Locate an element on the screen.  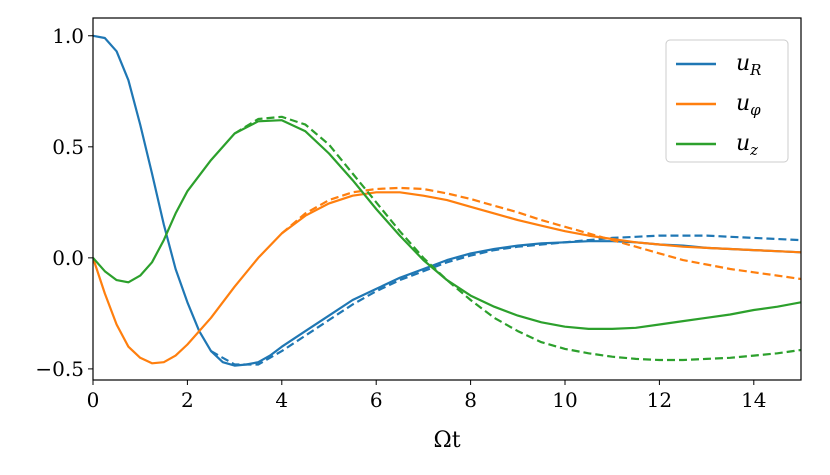
x-tick-label: 10 is located at coordinates (564, 400).